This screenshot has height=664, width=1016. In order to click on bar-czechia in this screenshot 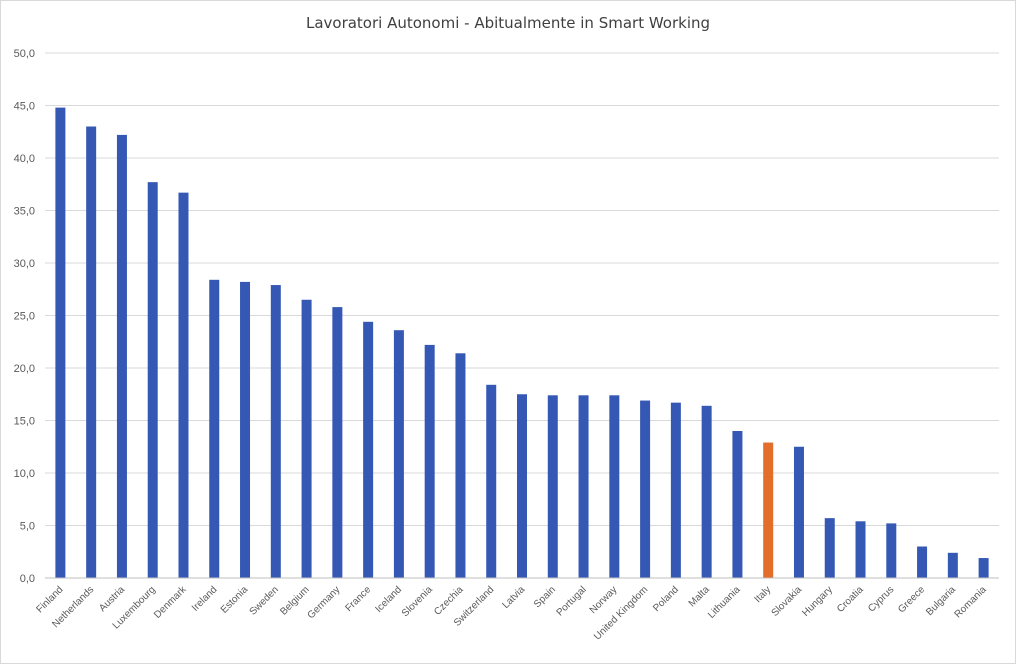, I will do `click(460, 465)`.